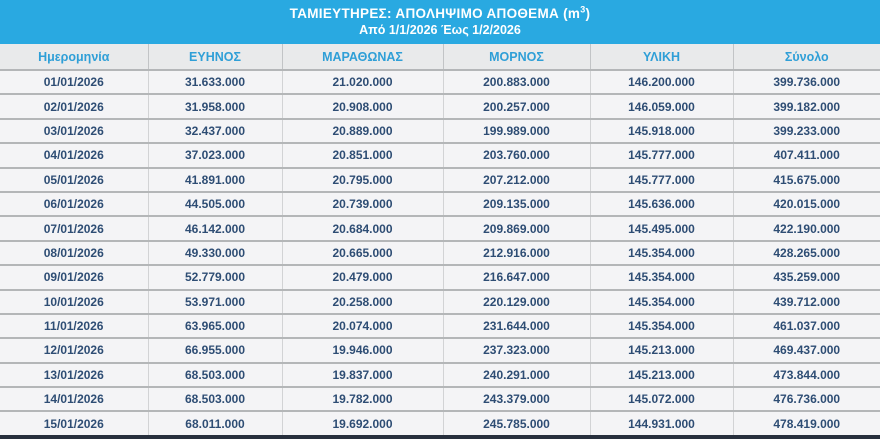  I want to click on value-cell: 220.129.000, so click(517, 302).